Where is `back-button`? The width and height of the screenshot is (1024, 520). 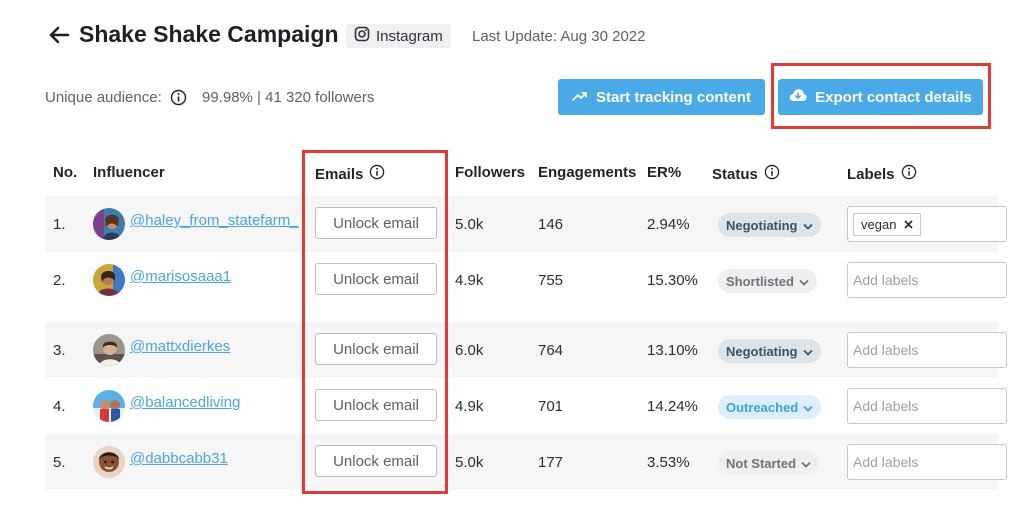
back-button is located at coordinates (59, 37).